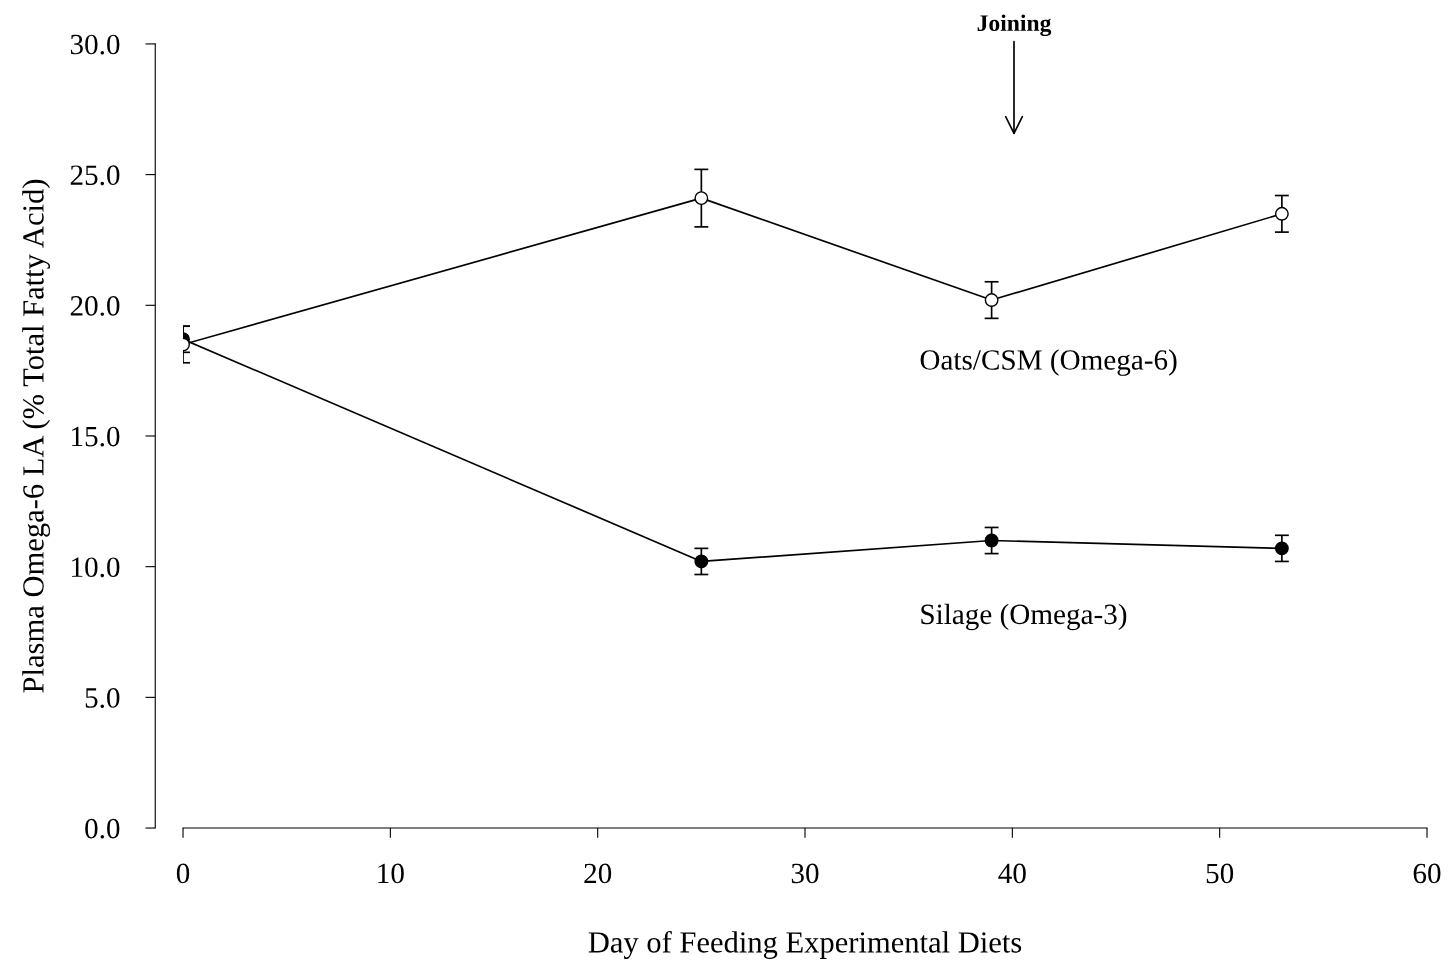 The image size is (1448, 976). I want to click on x-tick-label: 50, so click(1220, 873).